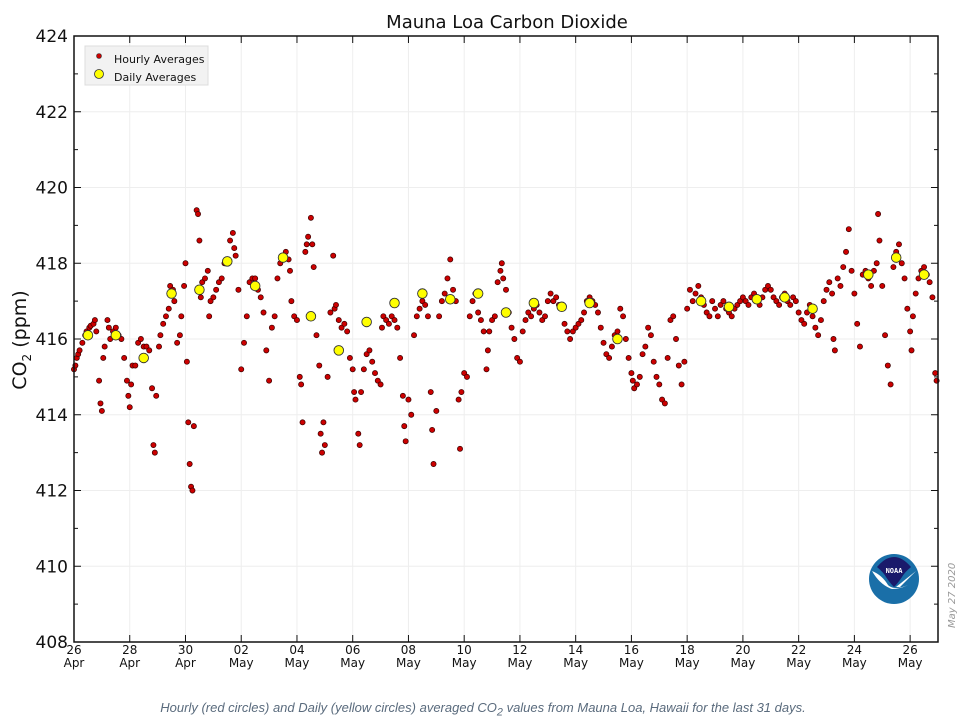 Image resolution: width=966 pixels, height=724 pixels. Describe the element at coordinates (74, 663) in the screenshot. I see `x-tick-label-month: Apr` at that location.